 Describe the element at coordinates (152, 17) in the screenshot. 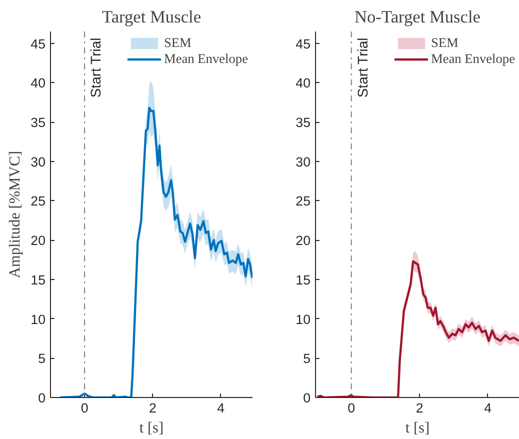

I see `chart-title: Target Muscle` at that location.